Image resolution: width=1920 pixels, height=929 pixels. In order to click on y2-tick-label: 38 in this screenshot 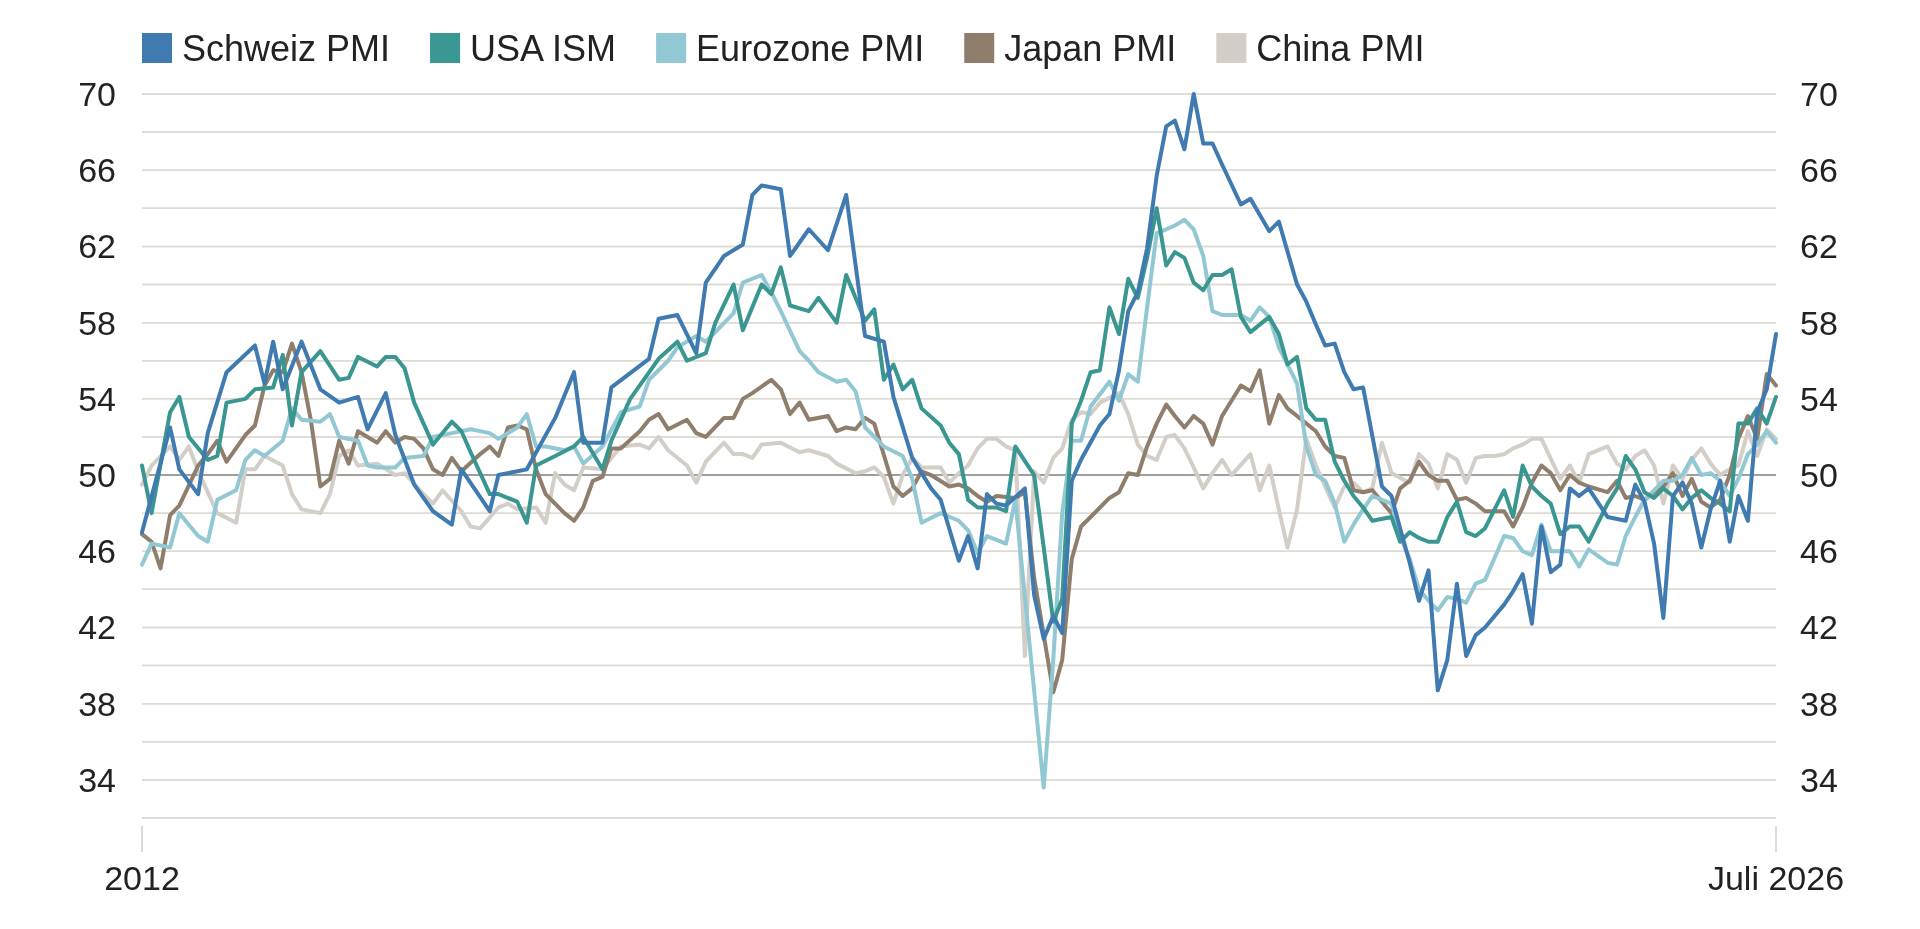, I will do `click(1819, 703)`.